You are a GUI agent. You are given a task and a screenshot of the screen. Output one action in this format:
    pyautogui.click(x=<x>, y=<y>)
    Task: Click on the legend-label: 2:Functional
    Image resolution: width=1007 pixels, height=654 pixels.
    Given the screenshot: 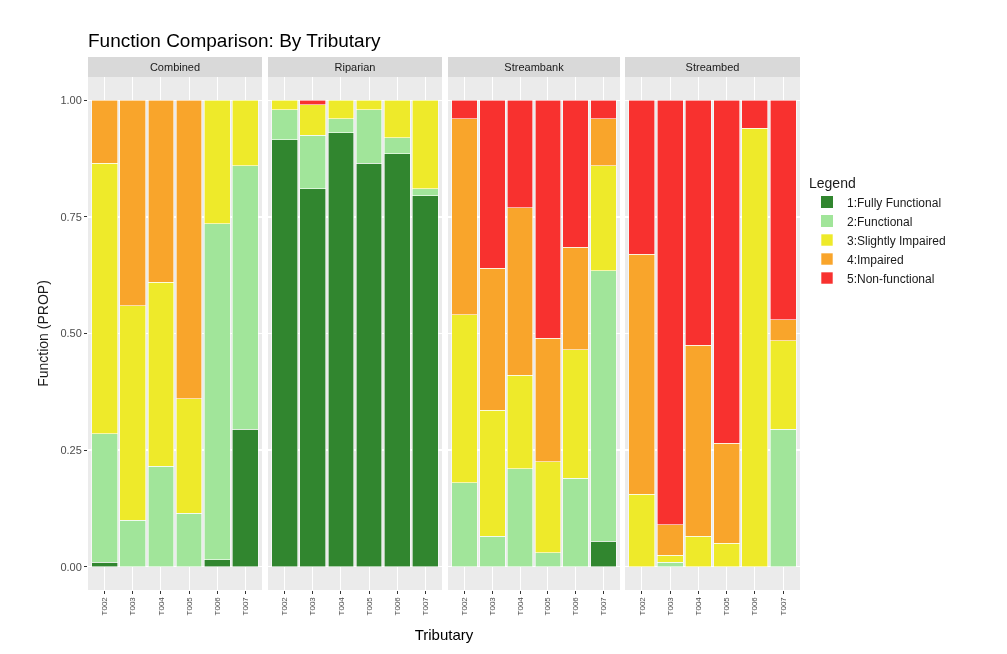 What is the action you would take?
    pyautogui.click(x=880, y=221)
    